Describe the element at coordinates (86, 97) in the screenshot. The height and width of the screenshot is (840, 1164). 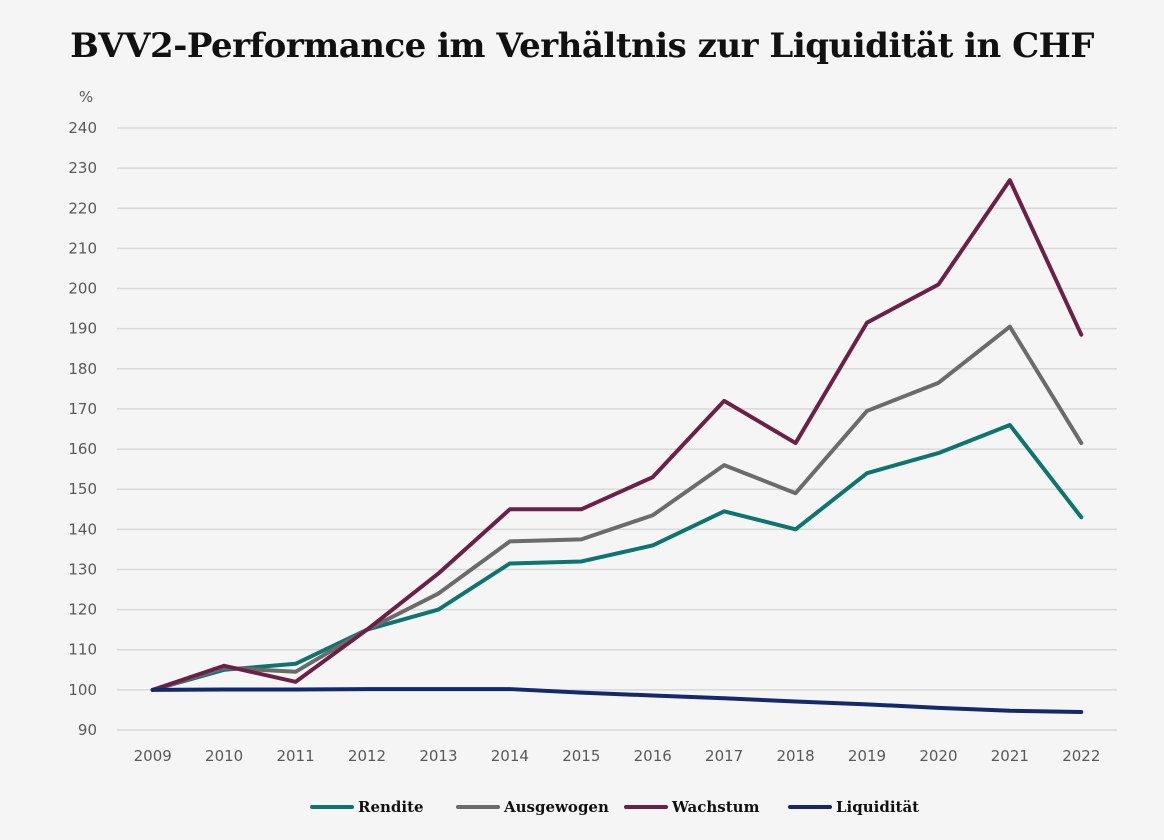
I see `y-axis-label: %` at that location.